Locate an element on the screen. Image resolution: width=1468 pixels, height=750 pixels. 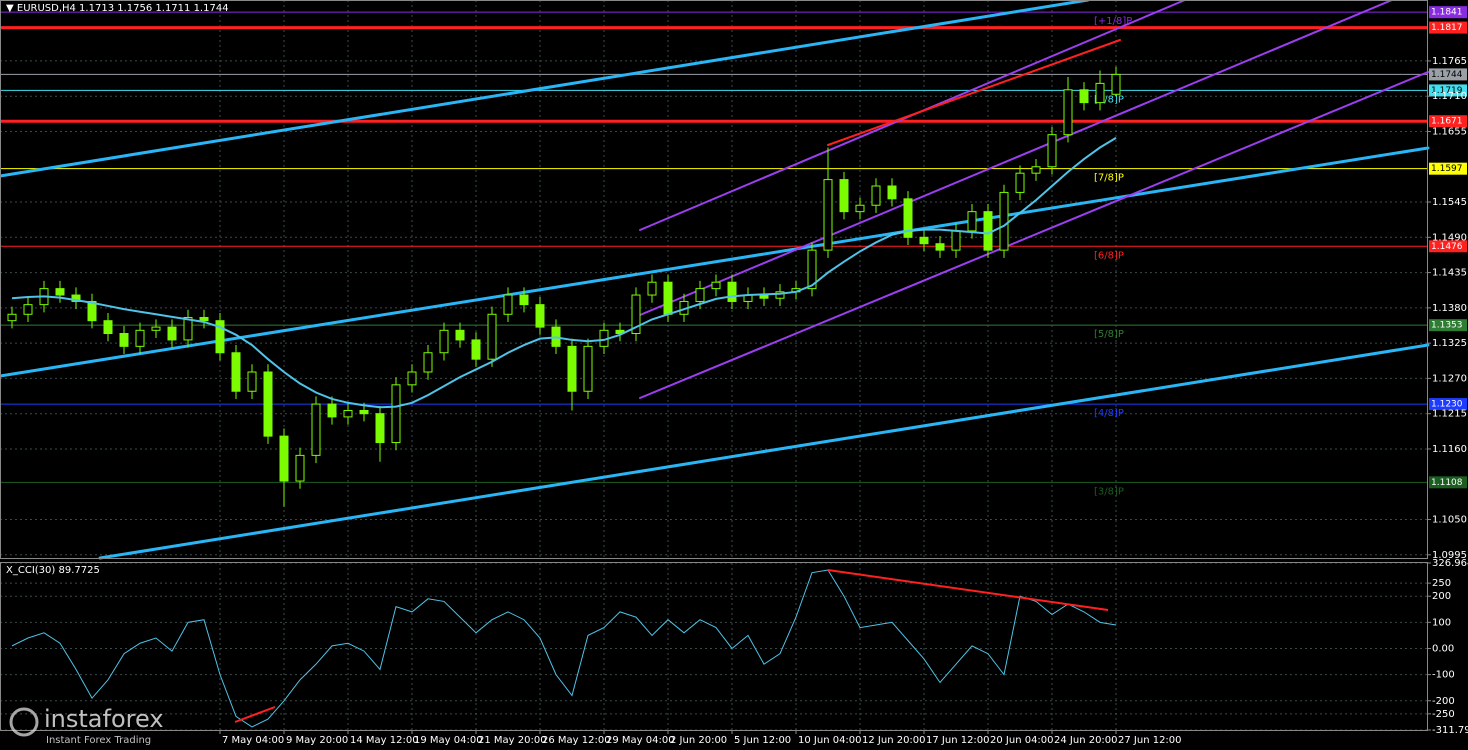
murray-label: [8/8]P is located at coordinates (1109, 99).